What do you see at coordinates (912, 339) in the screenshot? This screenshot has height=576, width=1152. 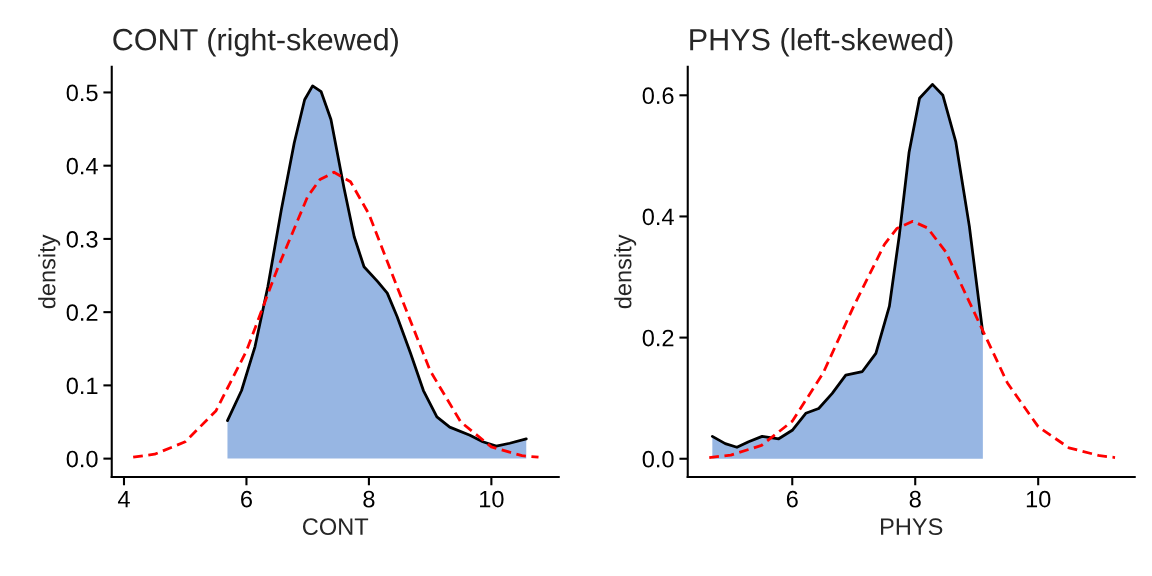 I see `line-series` at bounding box center [912, 339].